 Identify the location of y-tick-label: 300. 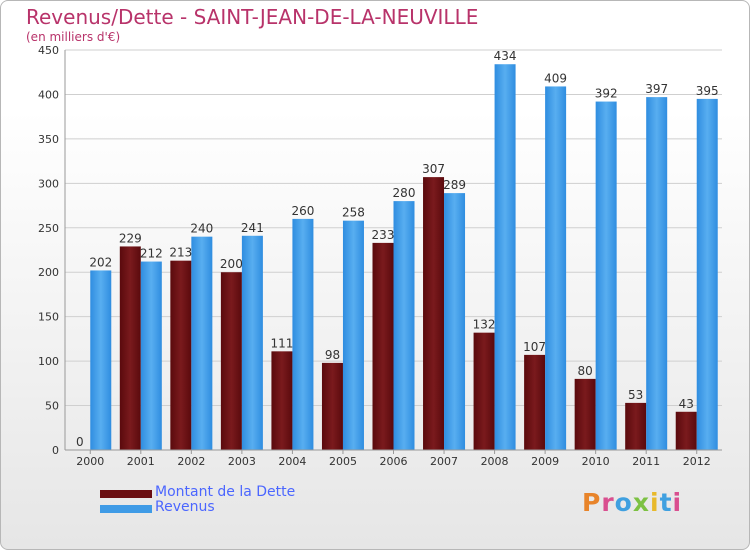
(48, 183).